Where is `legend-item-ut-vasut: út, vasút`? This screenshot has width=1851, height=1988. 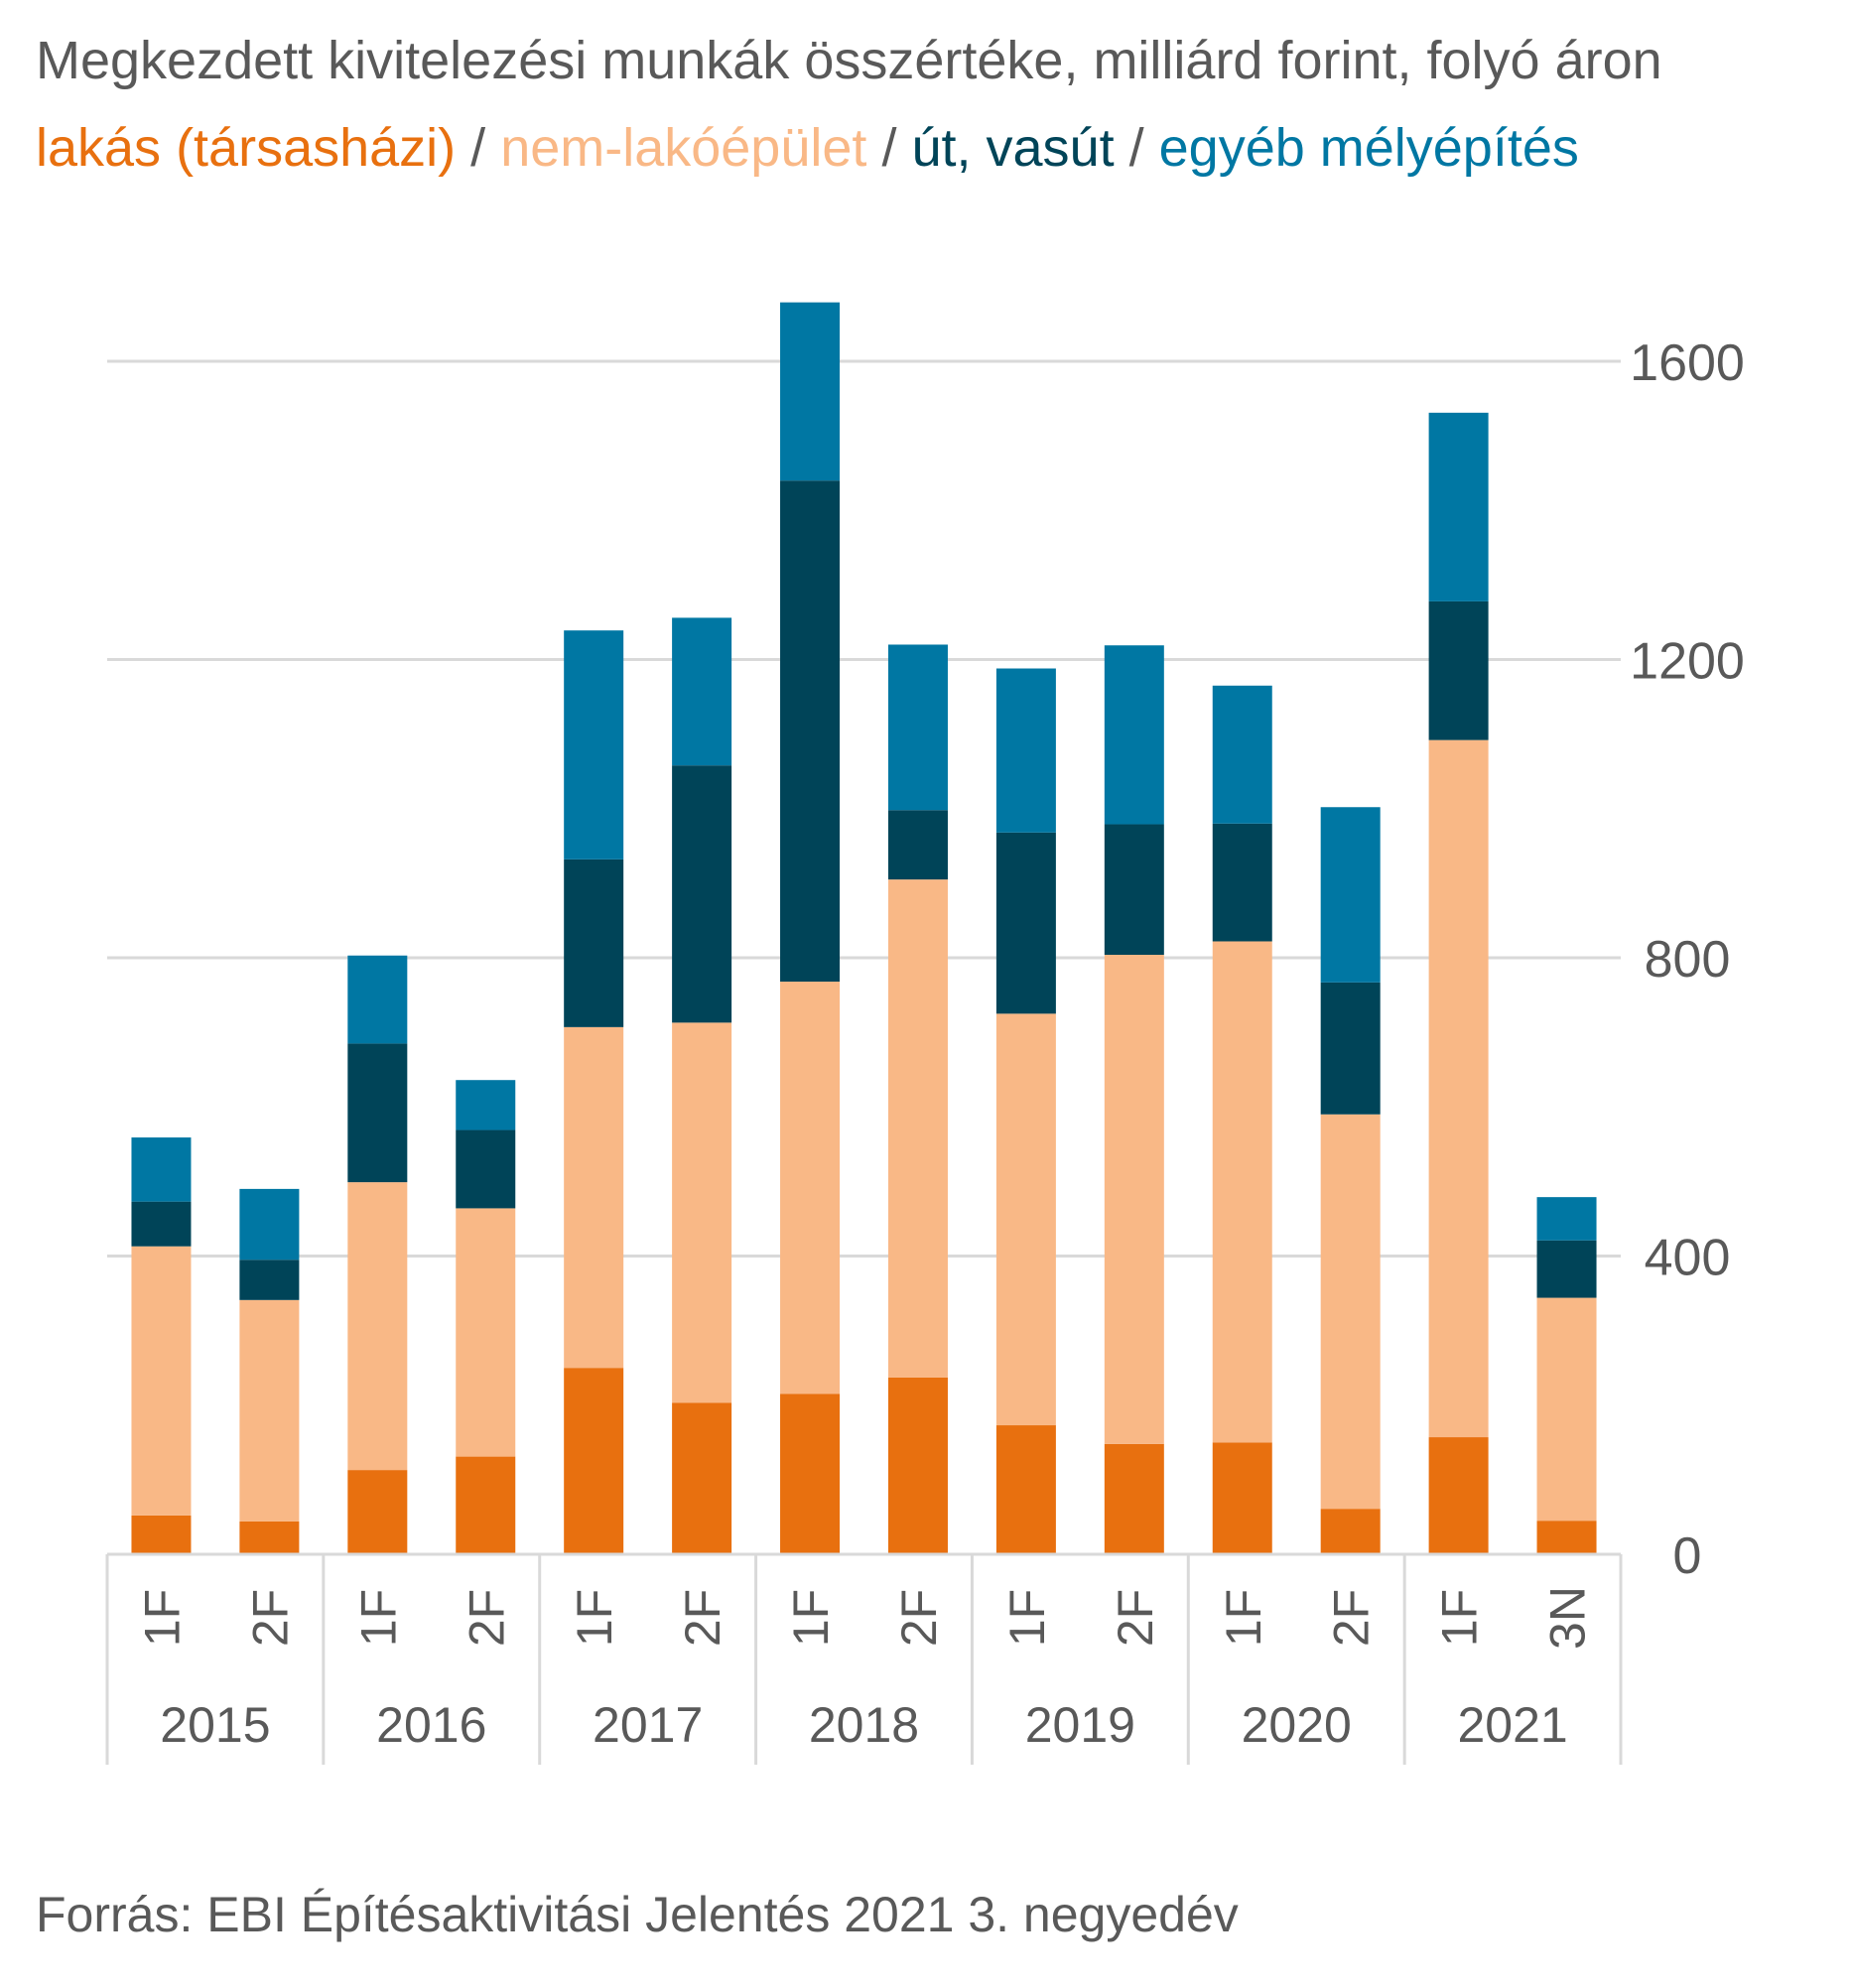 legend-item-ut-vasut: út, vasút is located at coordinates (1013, 148).